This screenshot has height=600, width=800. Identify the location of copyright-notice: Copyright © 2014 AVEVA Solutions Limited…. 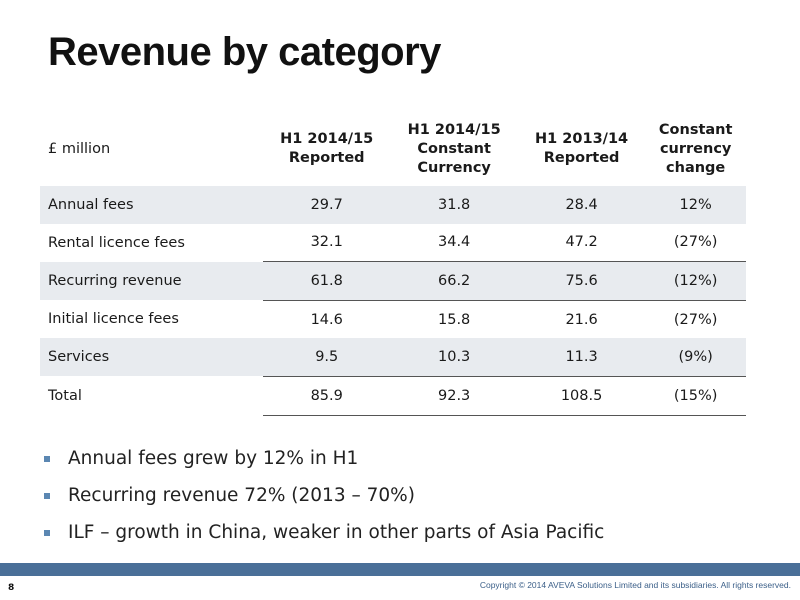
(635, 585).